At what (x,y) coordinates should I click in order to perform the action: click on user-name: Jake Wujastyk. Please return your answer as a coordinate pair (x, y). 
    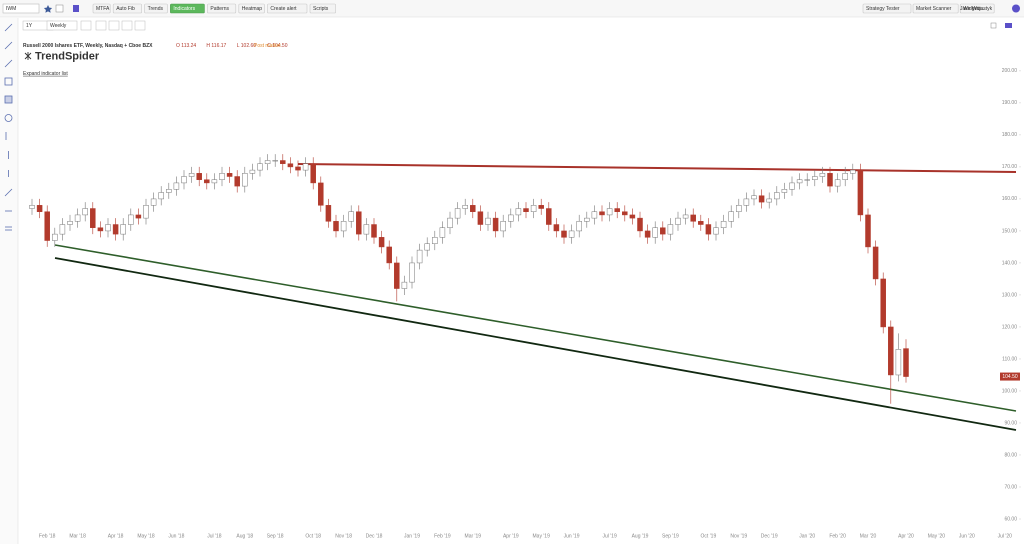
    Looking at the image, I should click on (976, 9).